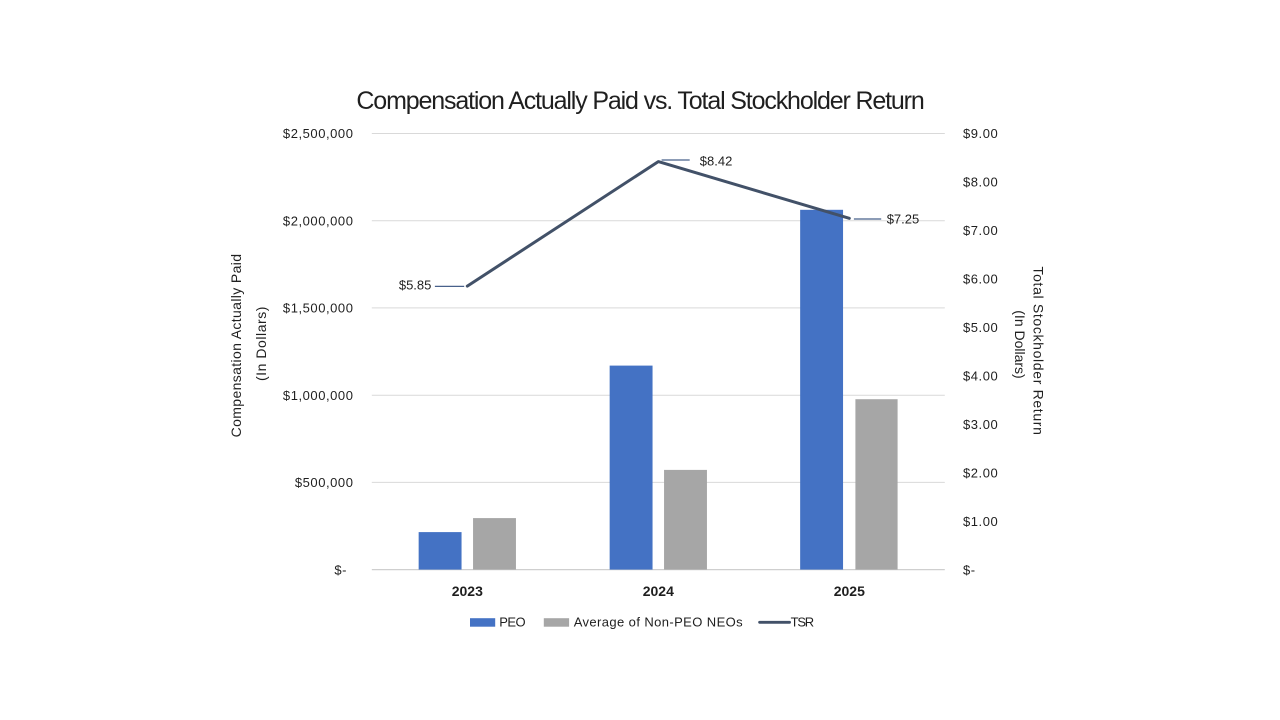 This screenshot has width=1280, height=720. Describe the element at coordinates (980, 521) in the screenshot. I see `svg-text: $1.00` at that location.